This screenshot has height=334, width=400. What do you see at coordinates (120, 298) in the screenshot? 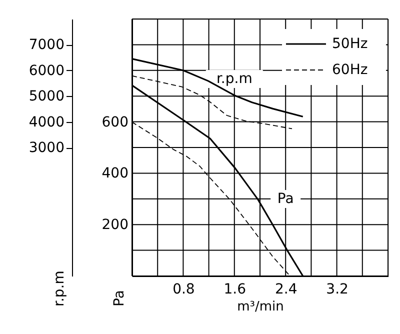
I see `y-axis-title: Pa` at bounding box center [120, 298].